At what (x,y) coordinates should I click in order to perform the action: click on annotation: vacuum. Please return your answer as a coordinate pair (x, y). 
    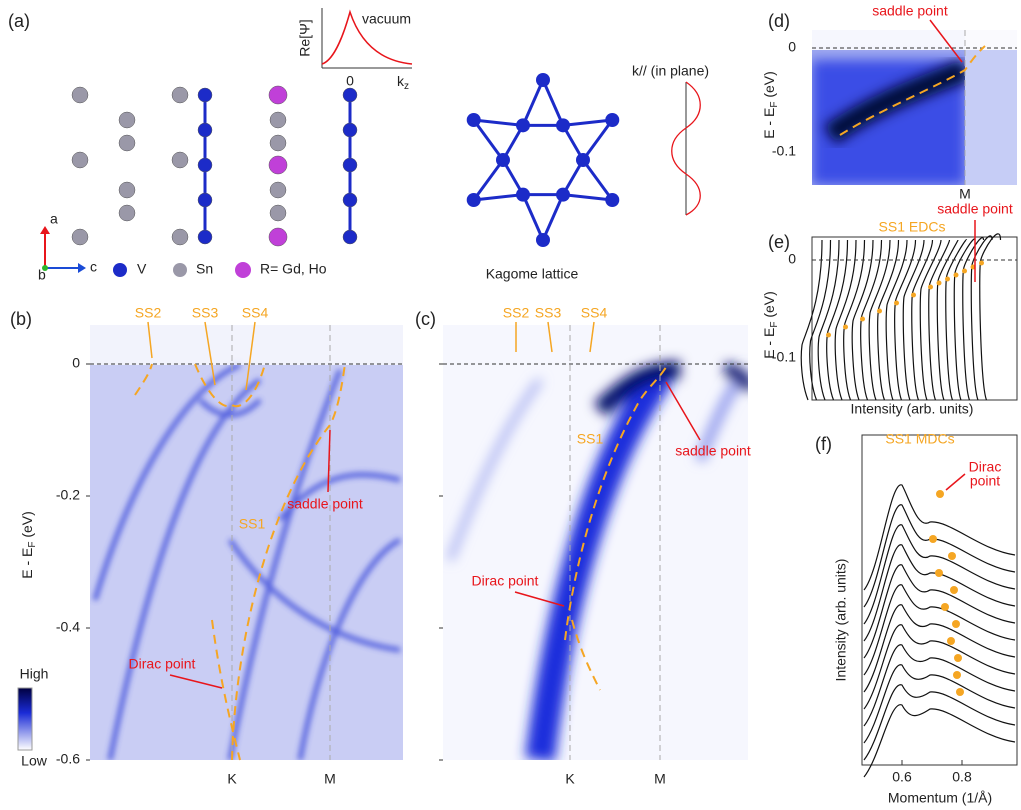
    Looking at the image, I should click on (386, 19).